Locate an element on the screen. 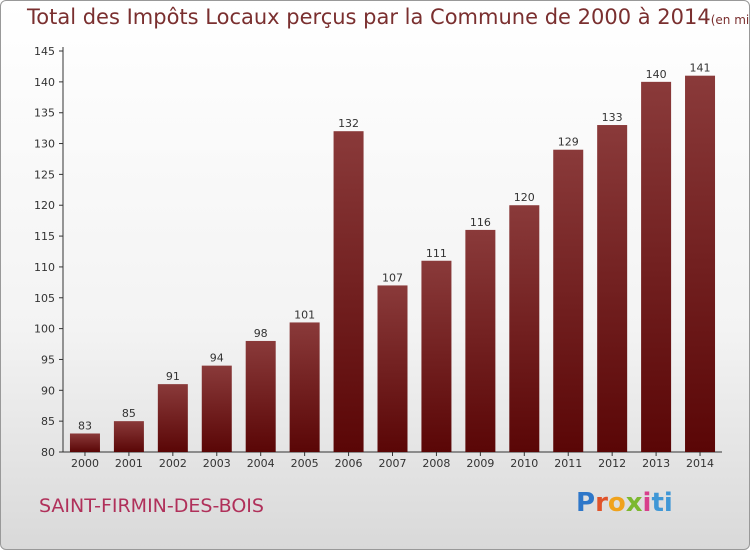  y-tick-label: 140 is located at coordinates (44, 82).